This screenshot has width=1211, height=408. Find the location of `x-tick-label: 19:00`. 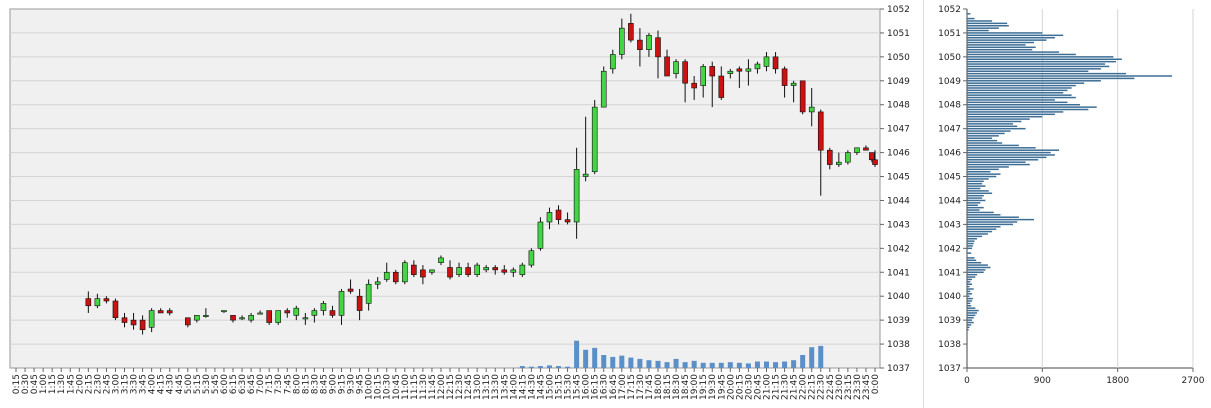

x-tick-label: 19:00 is located at coordinates (695, 387).